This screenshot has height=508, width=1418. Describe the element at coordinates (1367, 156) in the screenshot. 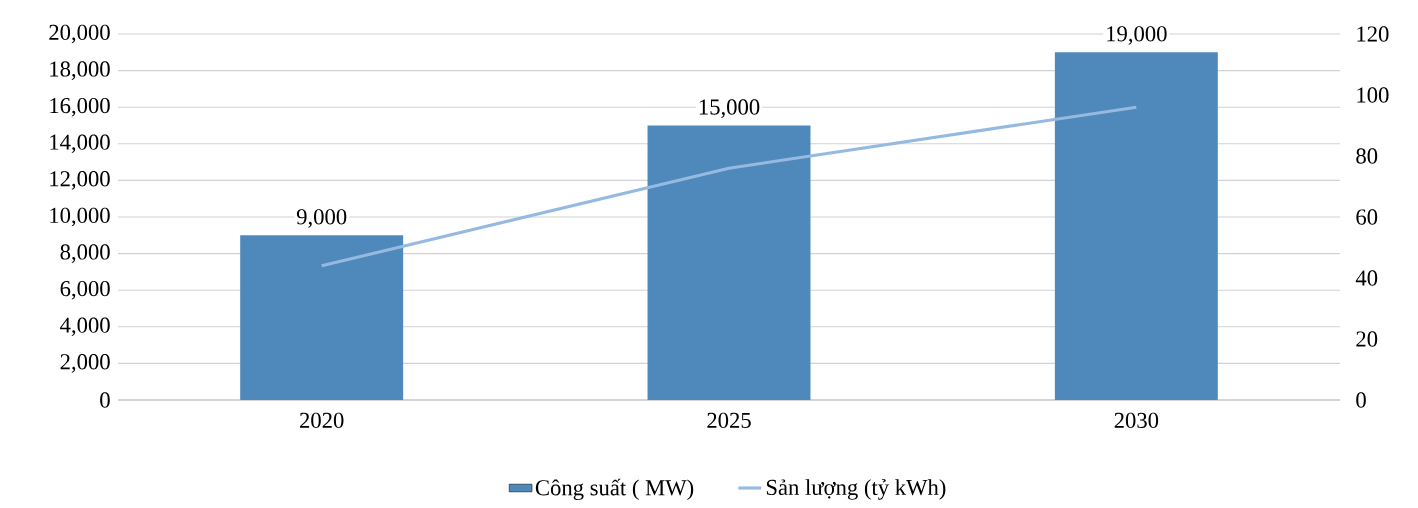

I see `y2-tick-label: 80` at that location.